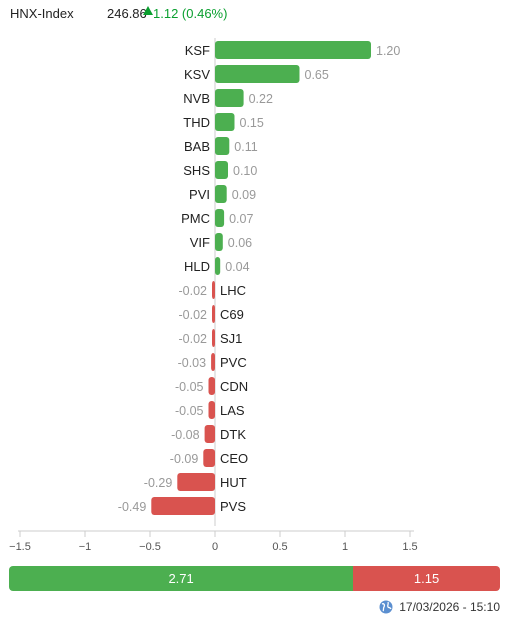 This screenshot has height=619, width=507. I want to click on label-pvi: PVI, so click(199, 194).